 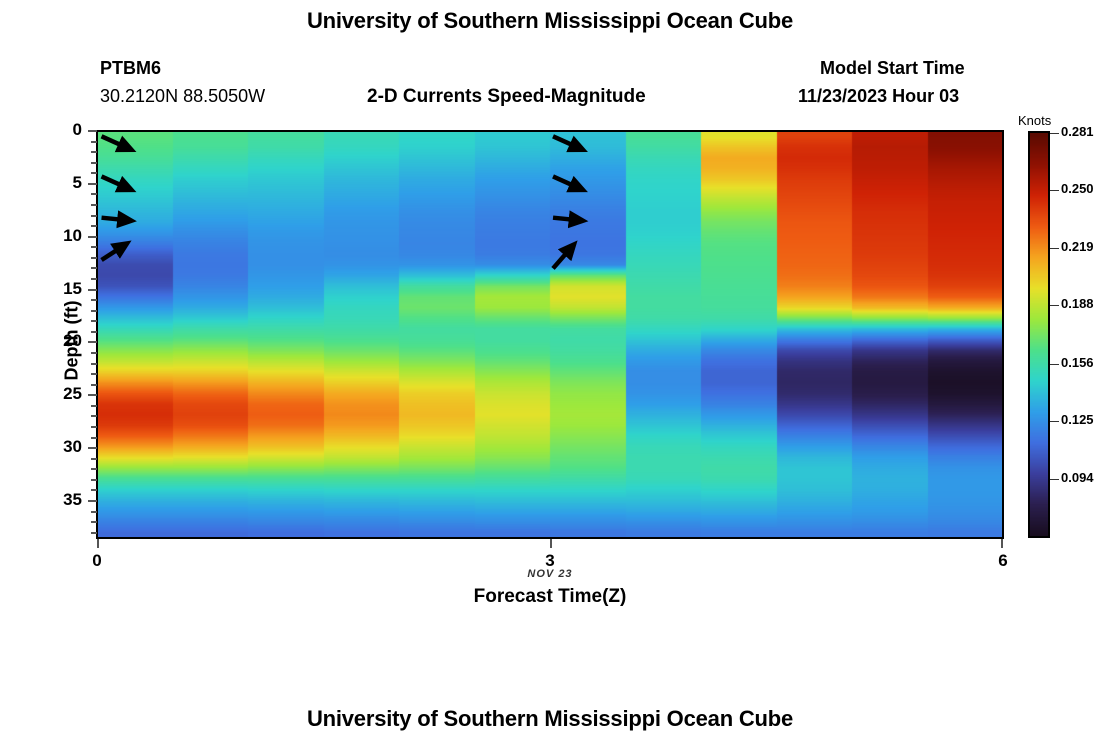 What do you see at coordinates (506, 96) in the screenshot?
I see `plot-subtitle: 2-D Currents Speed-Magnitude` at bounding box center [506, 96].